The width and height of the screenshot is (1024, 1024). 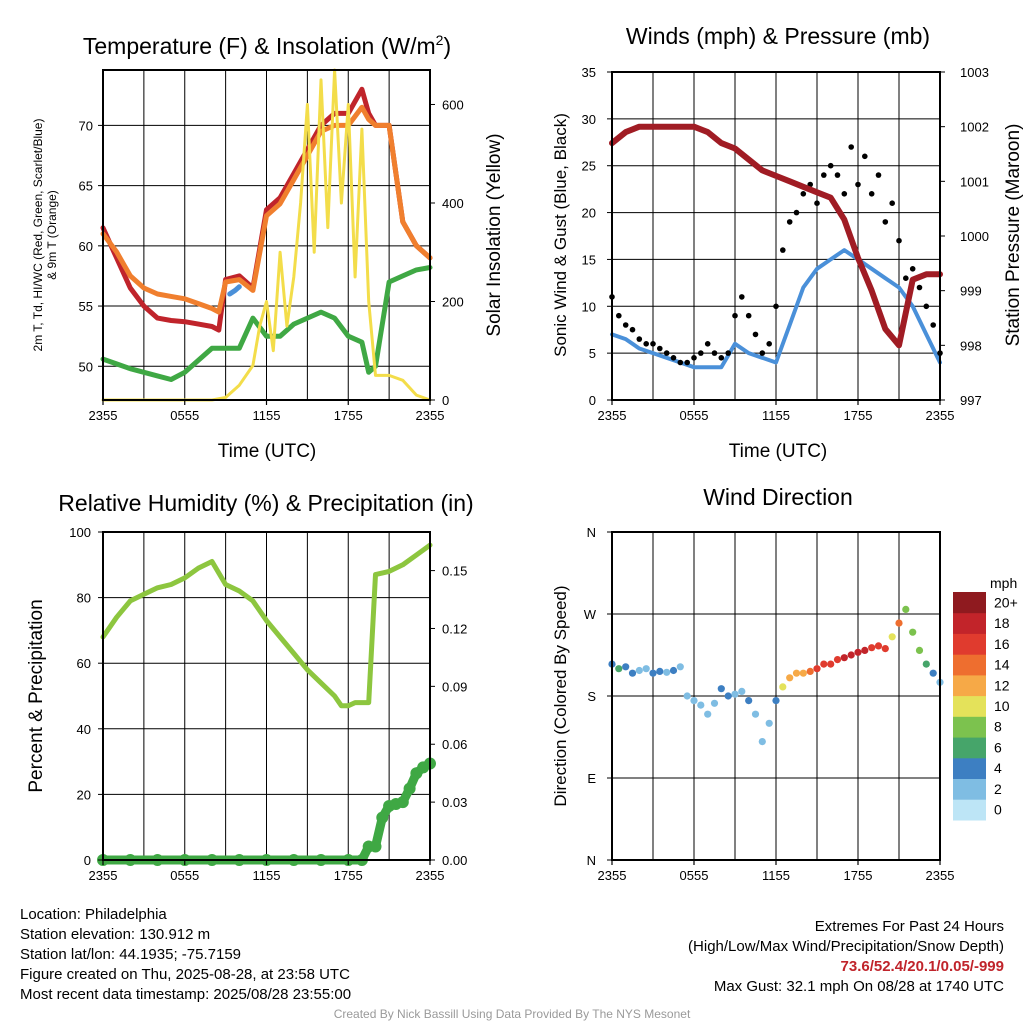 What do you see at coordinates (494, 234) in the screenshot?
I see `y-right-axis-label: Solar Insolation (Yellow)` at bounding box center [494, 234].